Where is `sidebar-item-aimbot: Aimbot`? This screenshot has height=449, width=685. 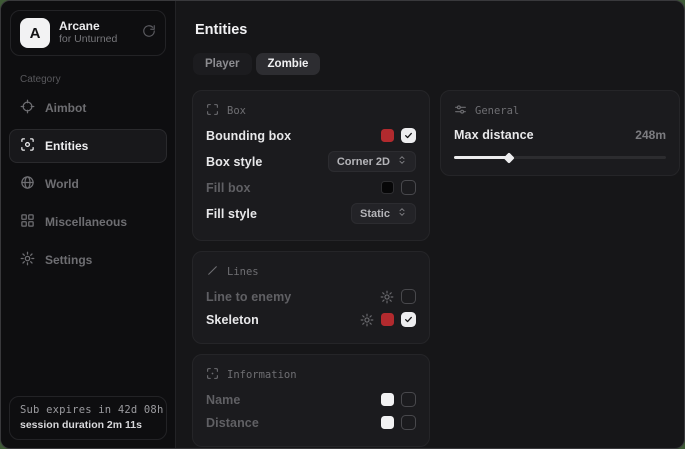 sidebar-item-aimbot: Aimbot is located at coordinates (88, 108).